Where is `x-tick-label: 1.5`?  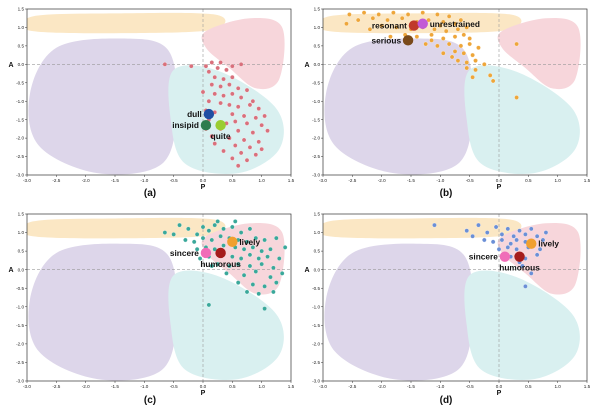 x-tick-label: 1.5 is located at coordinates (291, 386).